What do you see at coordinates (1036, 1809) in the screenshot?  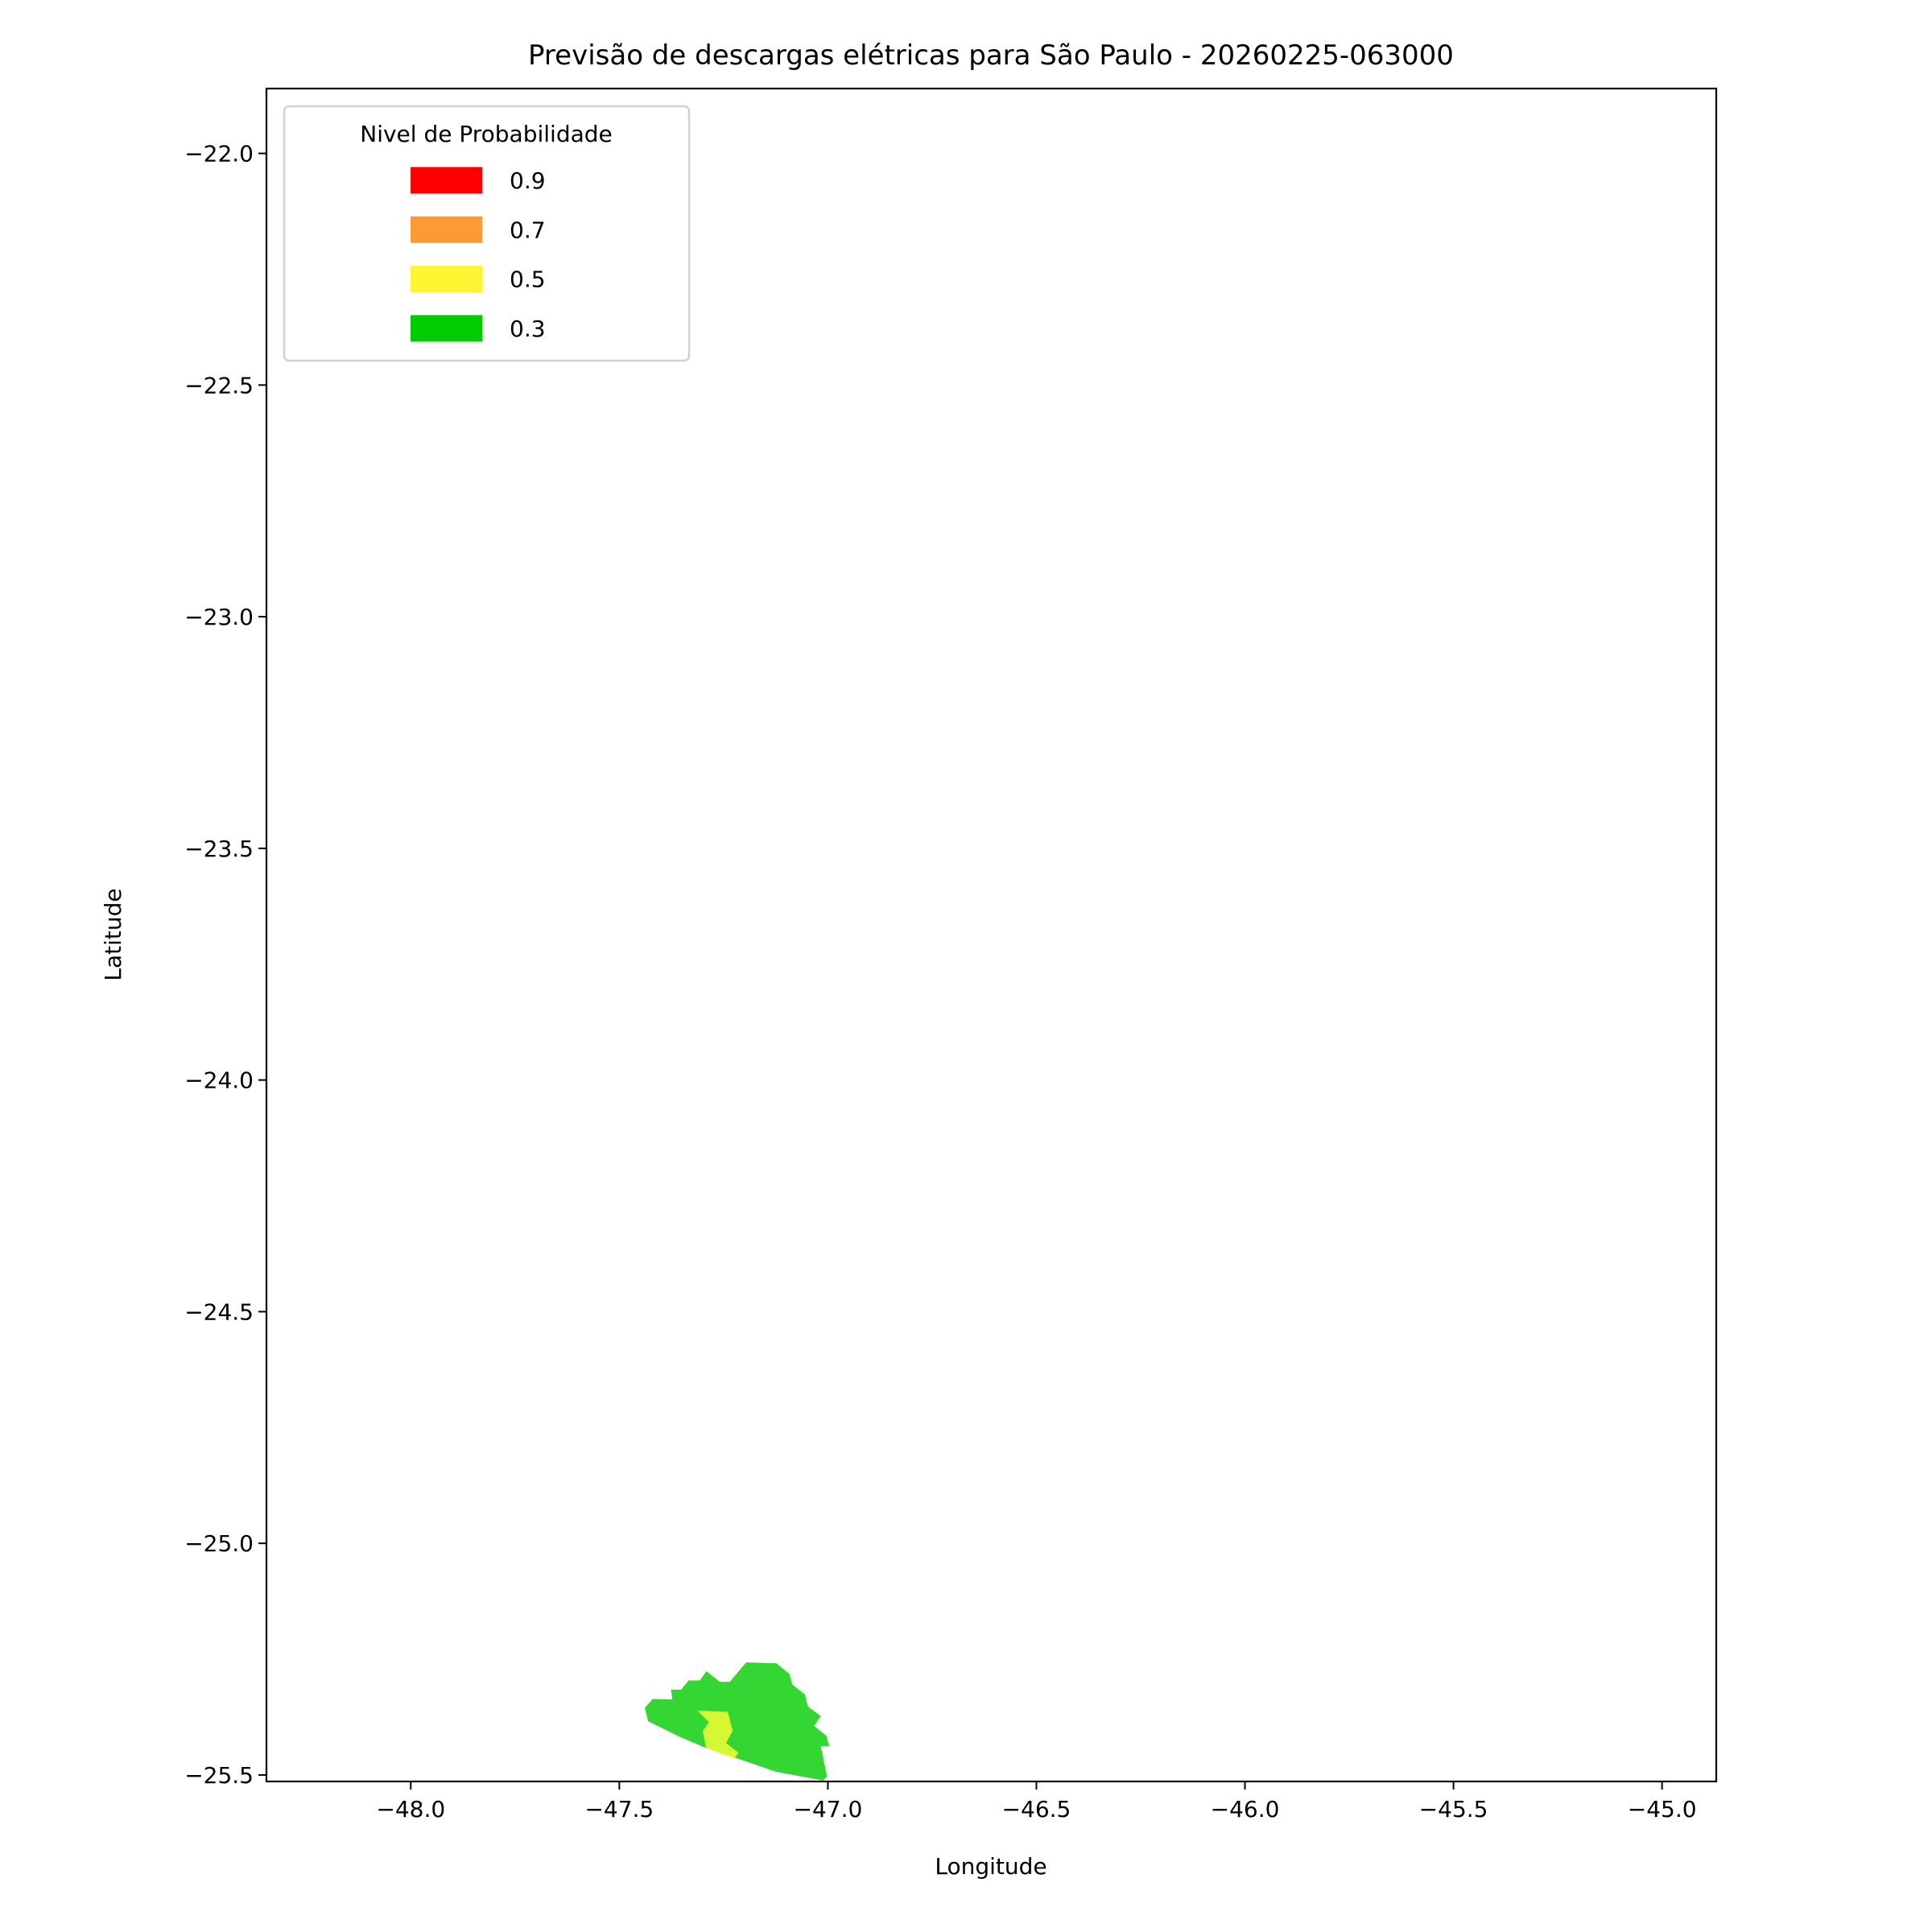 I see `x-tick-label: −46.5` at bounding box center [1036, 1809].